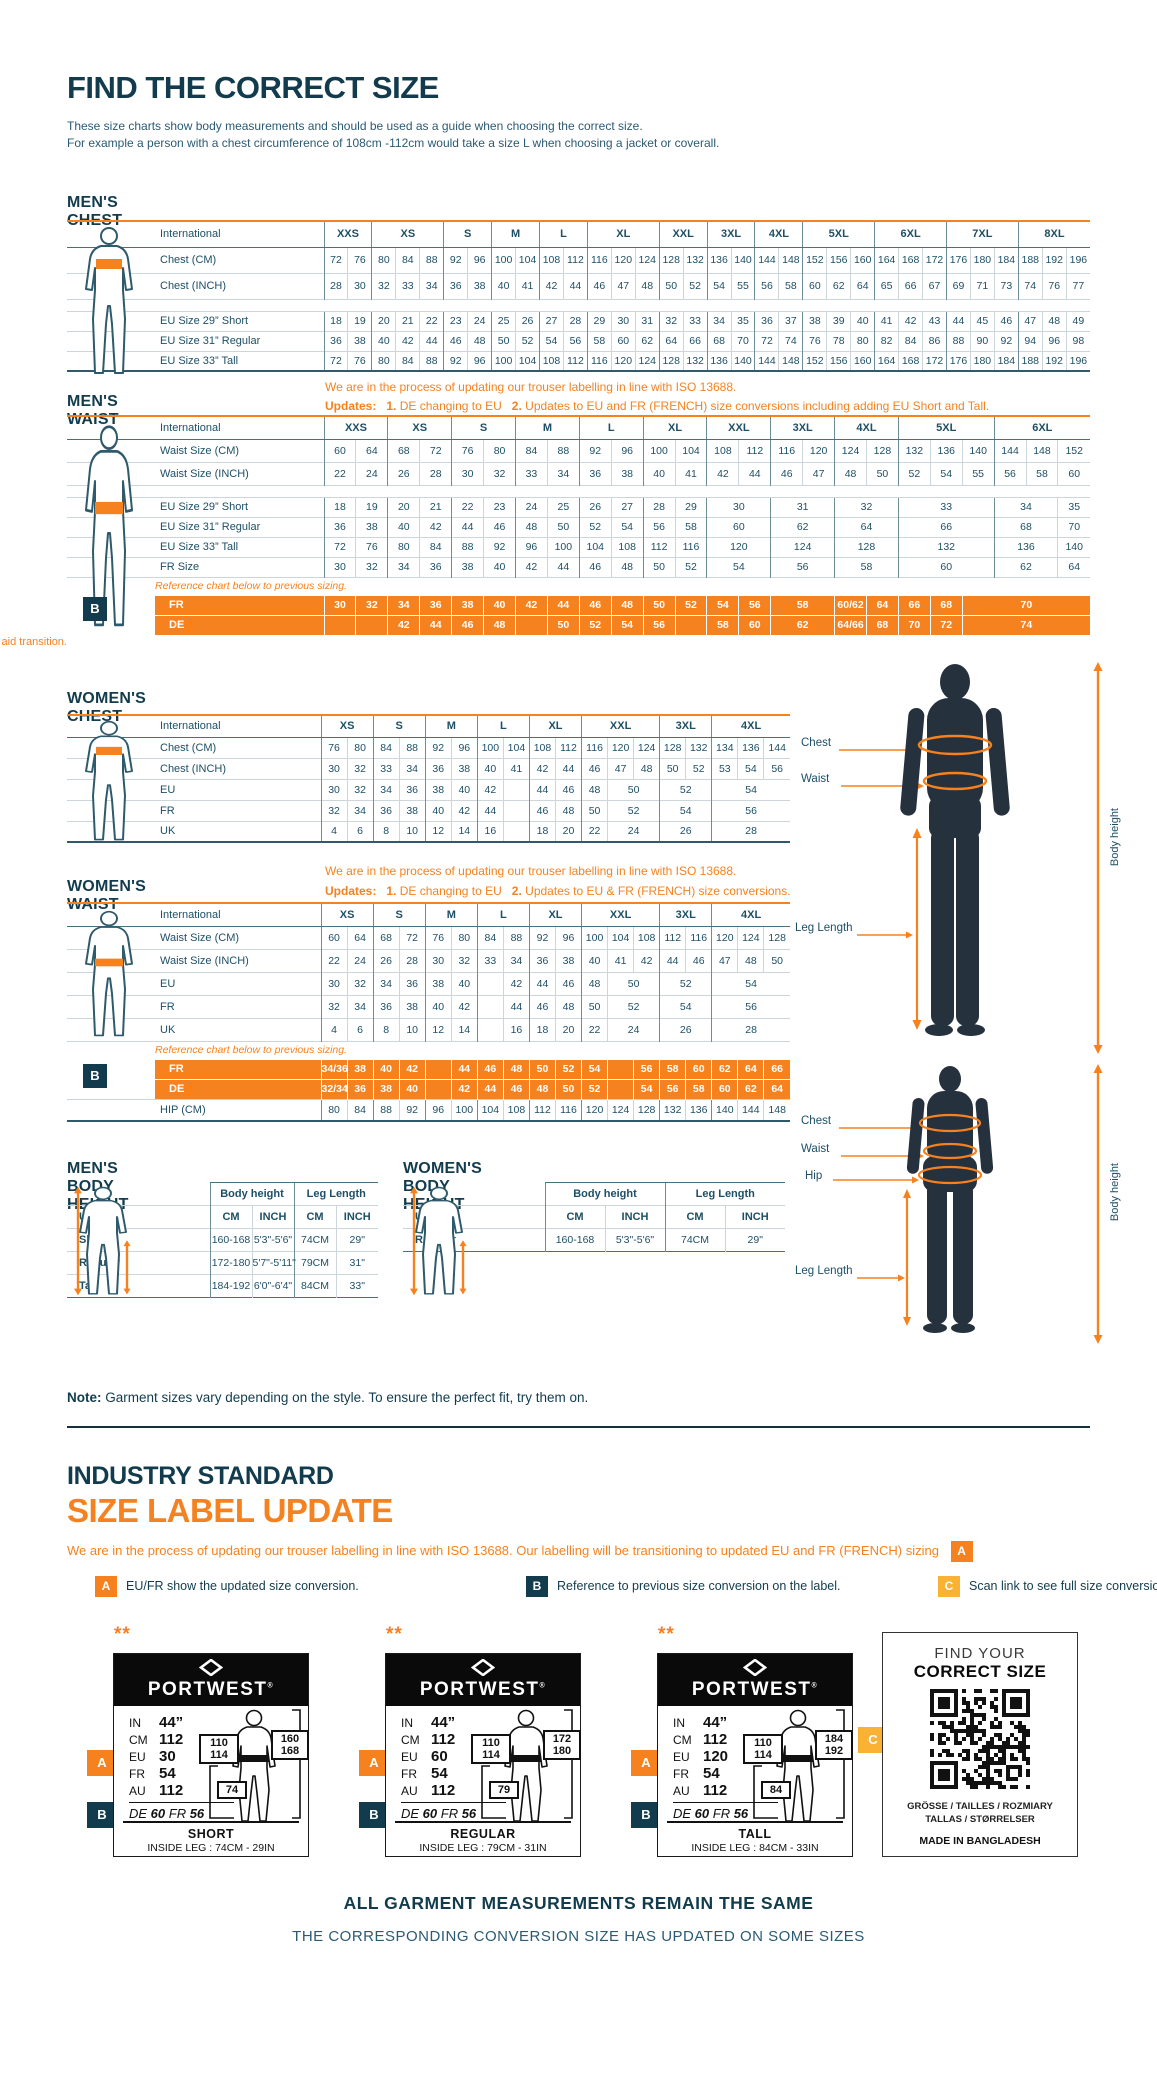 The image size is (1157, 2076). I want to click on size-cell: 44, so click(464, 1068).